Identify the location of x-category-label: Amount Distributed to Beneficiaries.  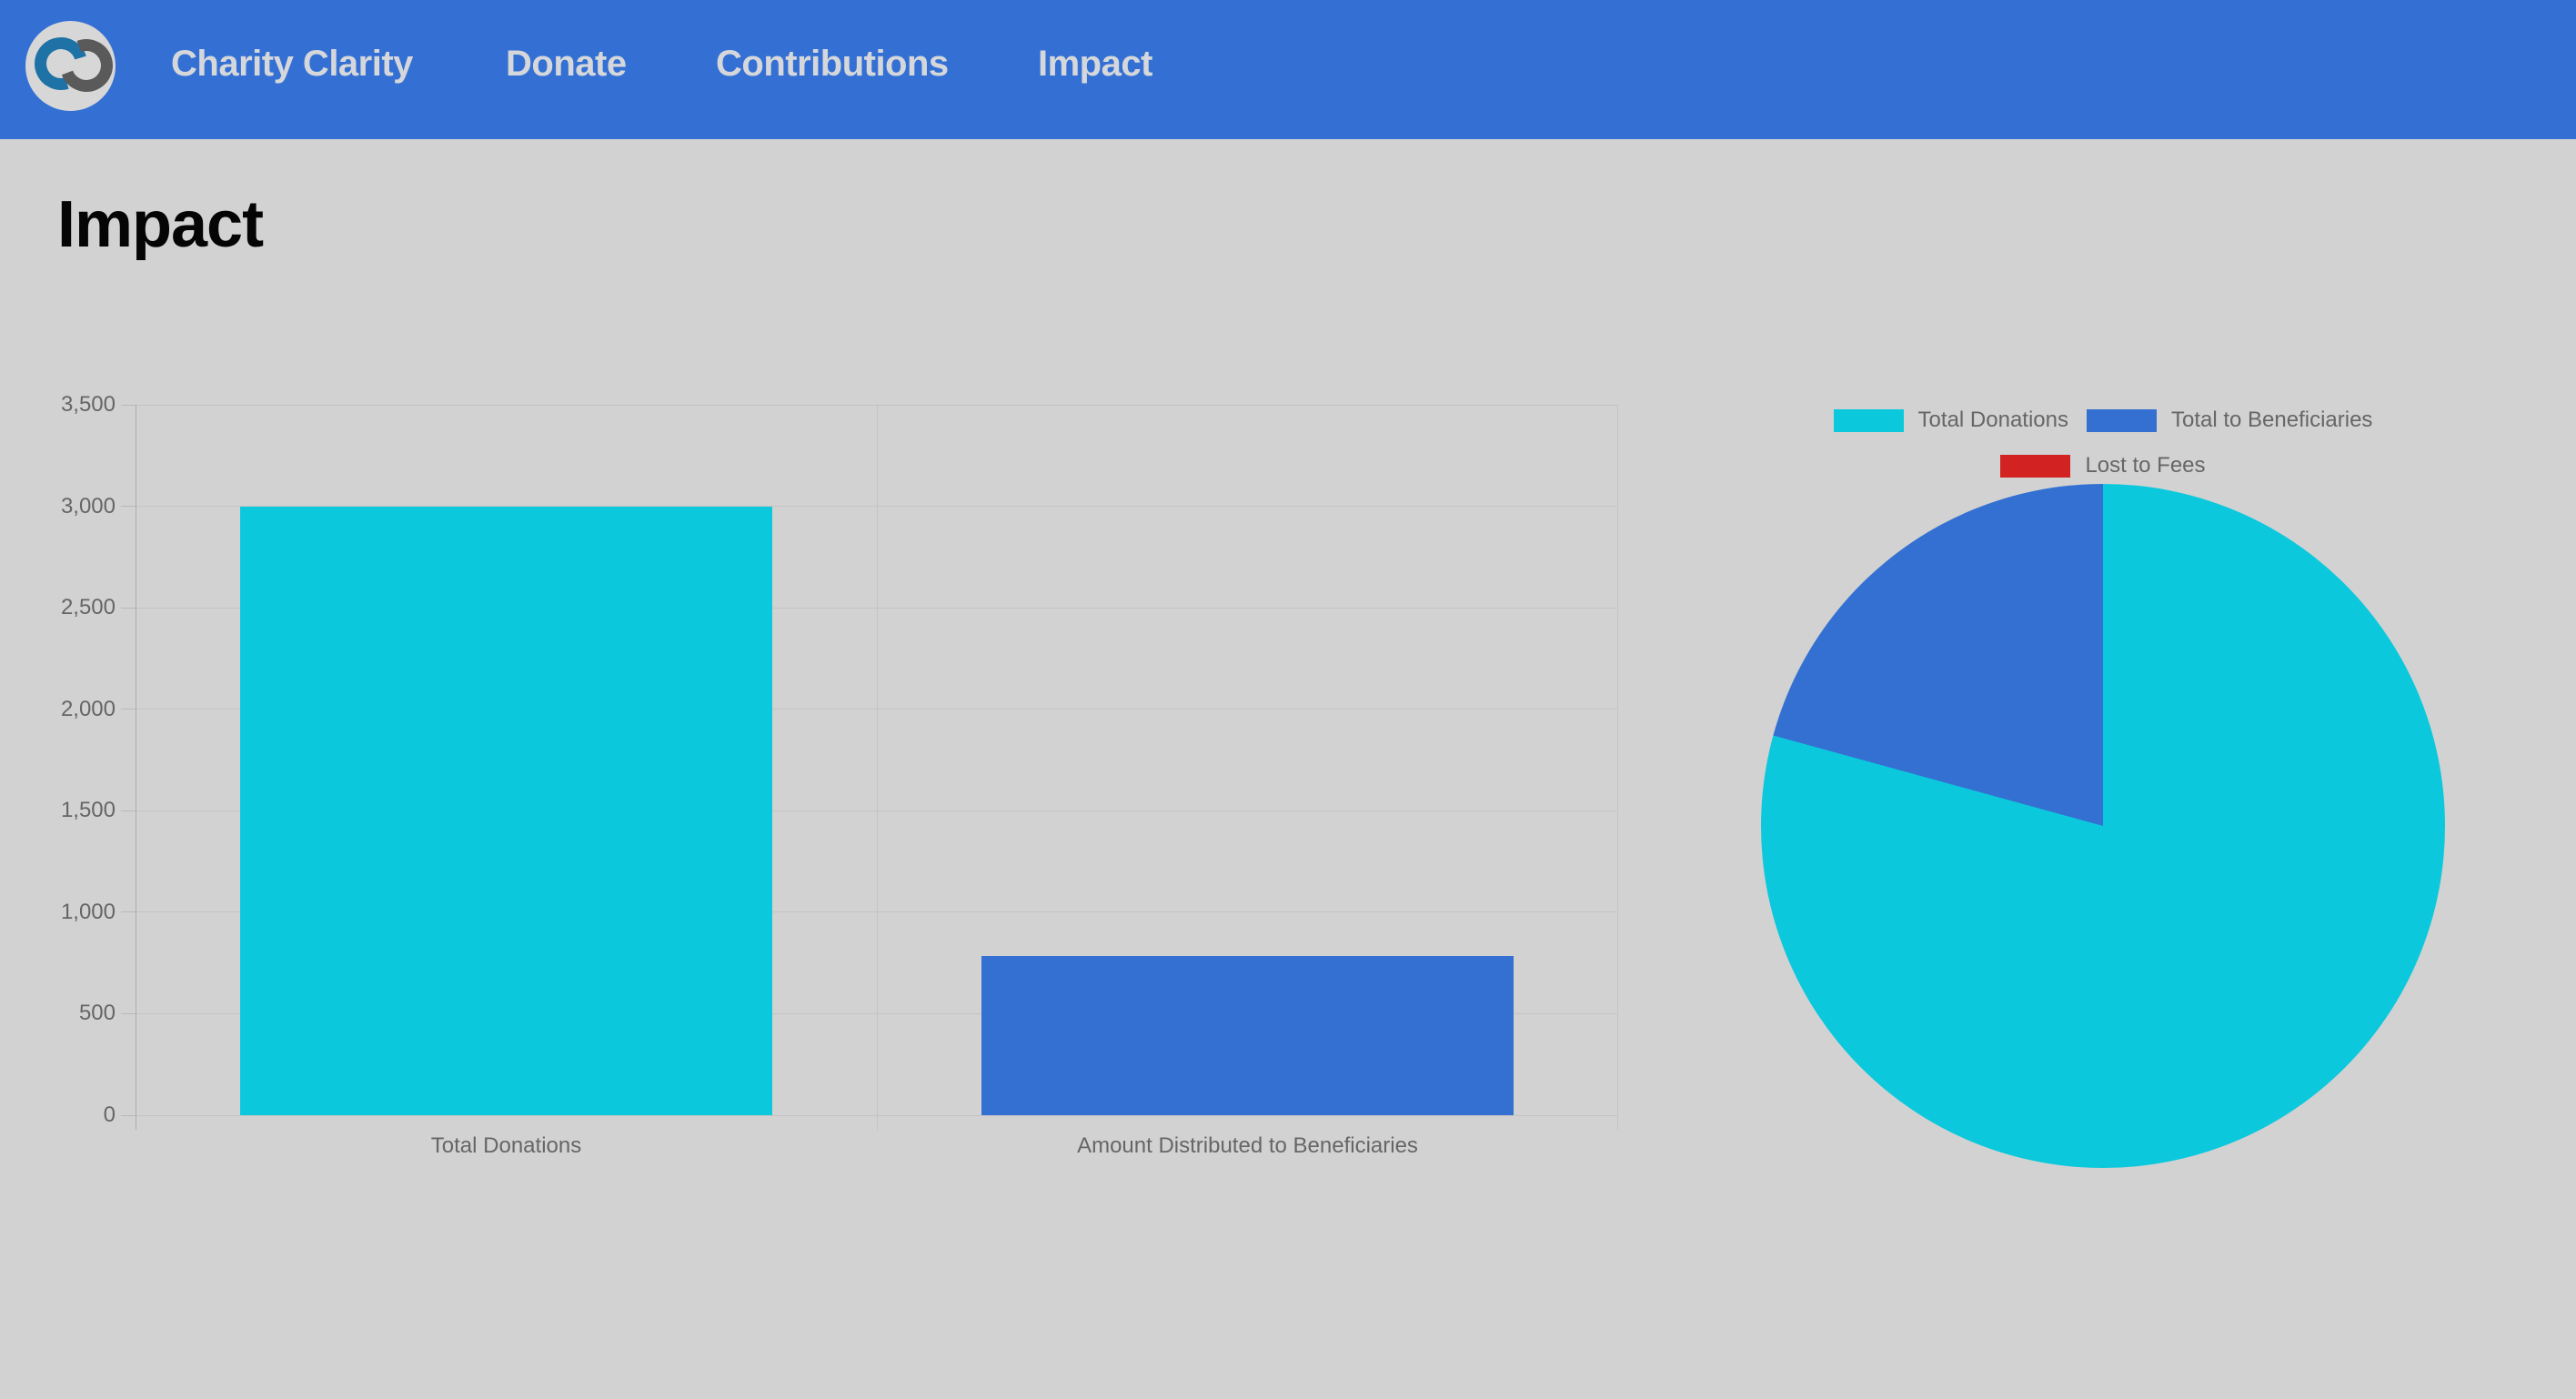
(1247, 1145).